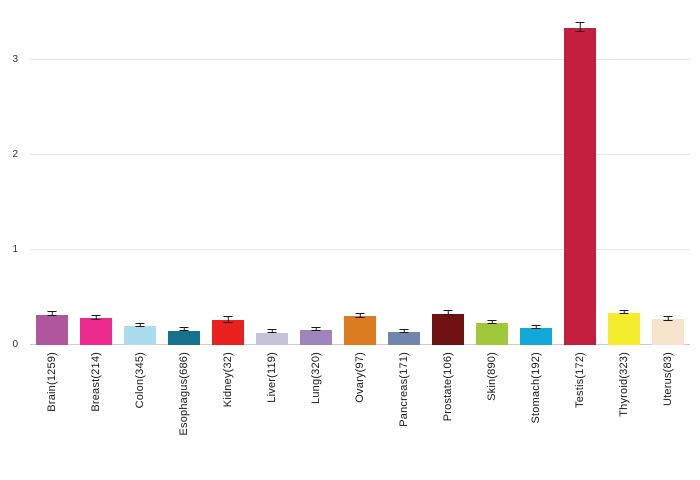  I want to click on x-tick-label: Brain(1259), so click(52, 382).